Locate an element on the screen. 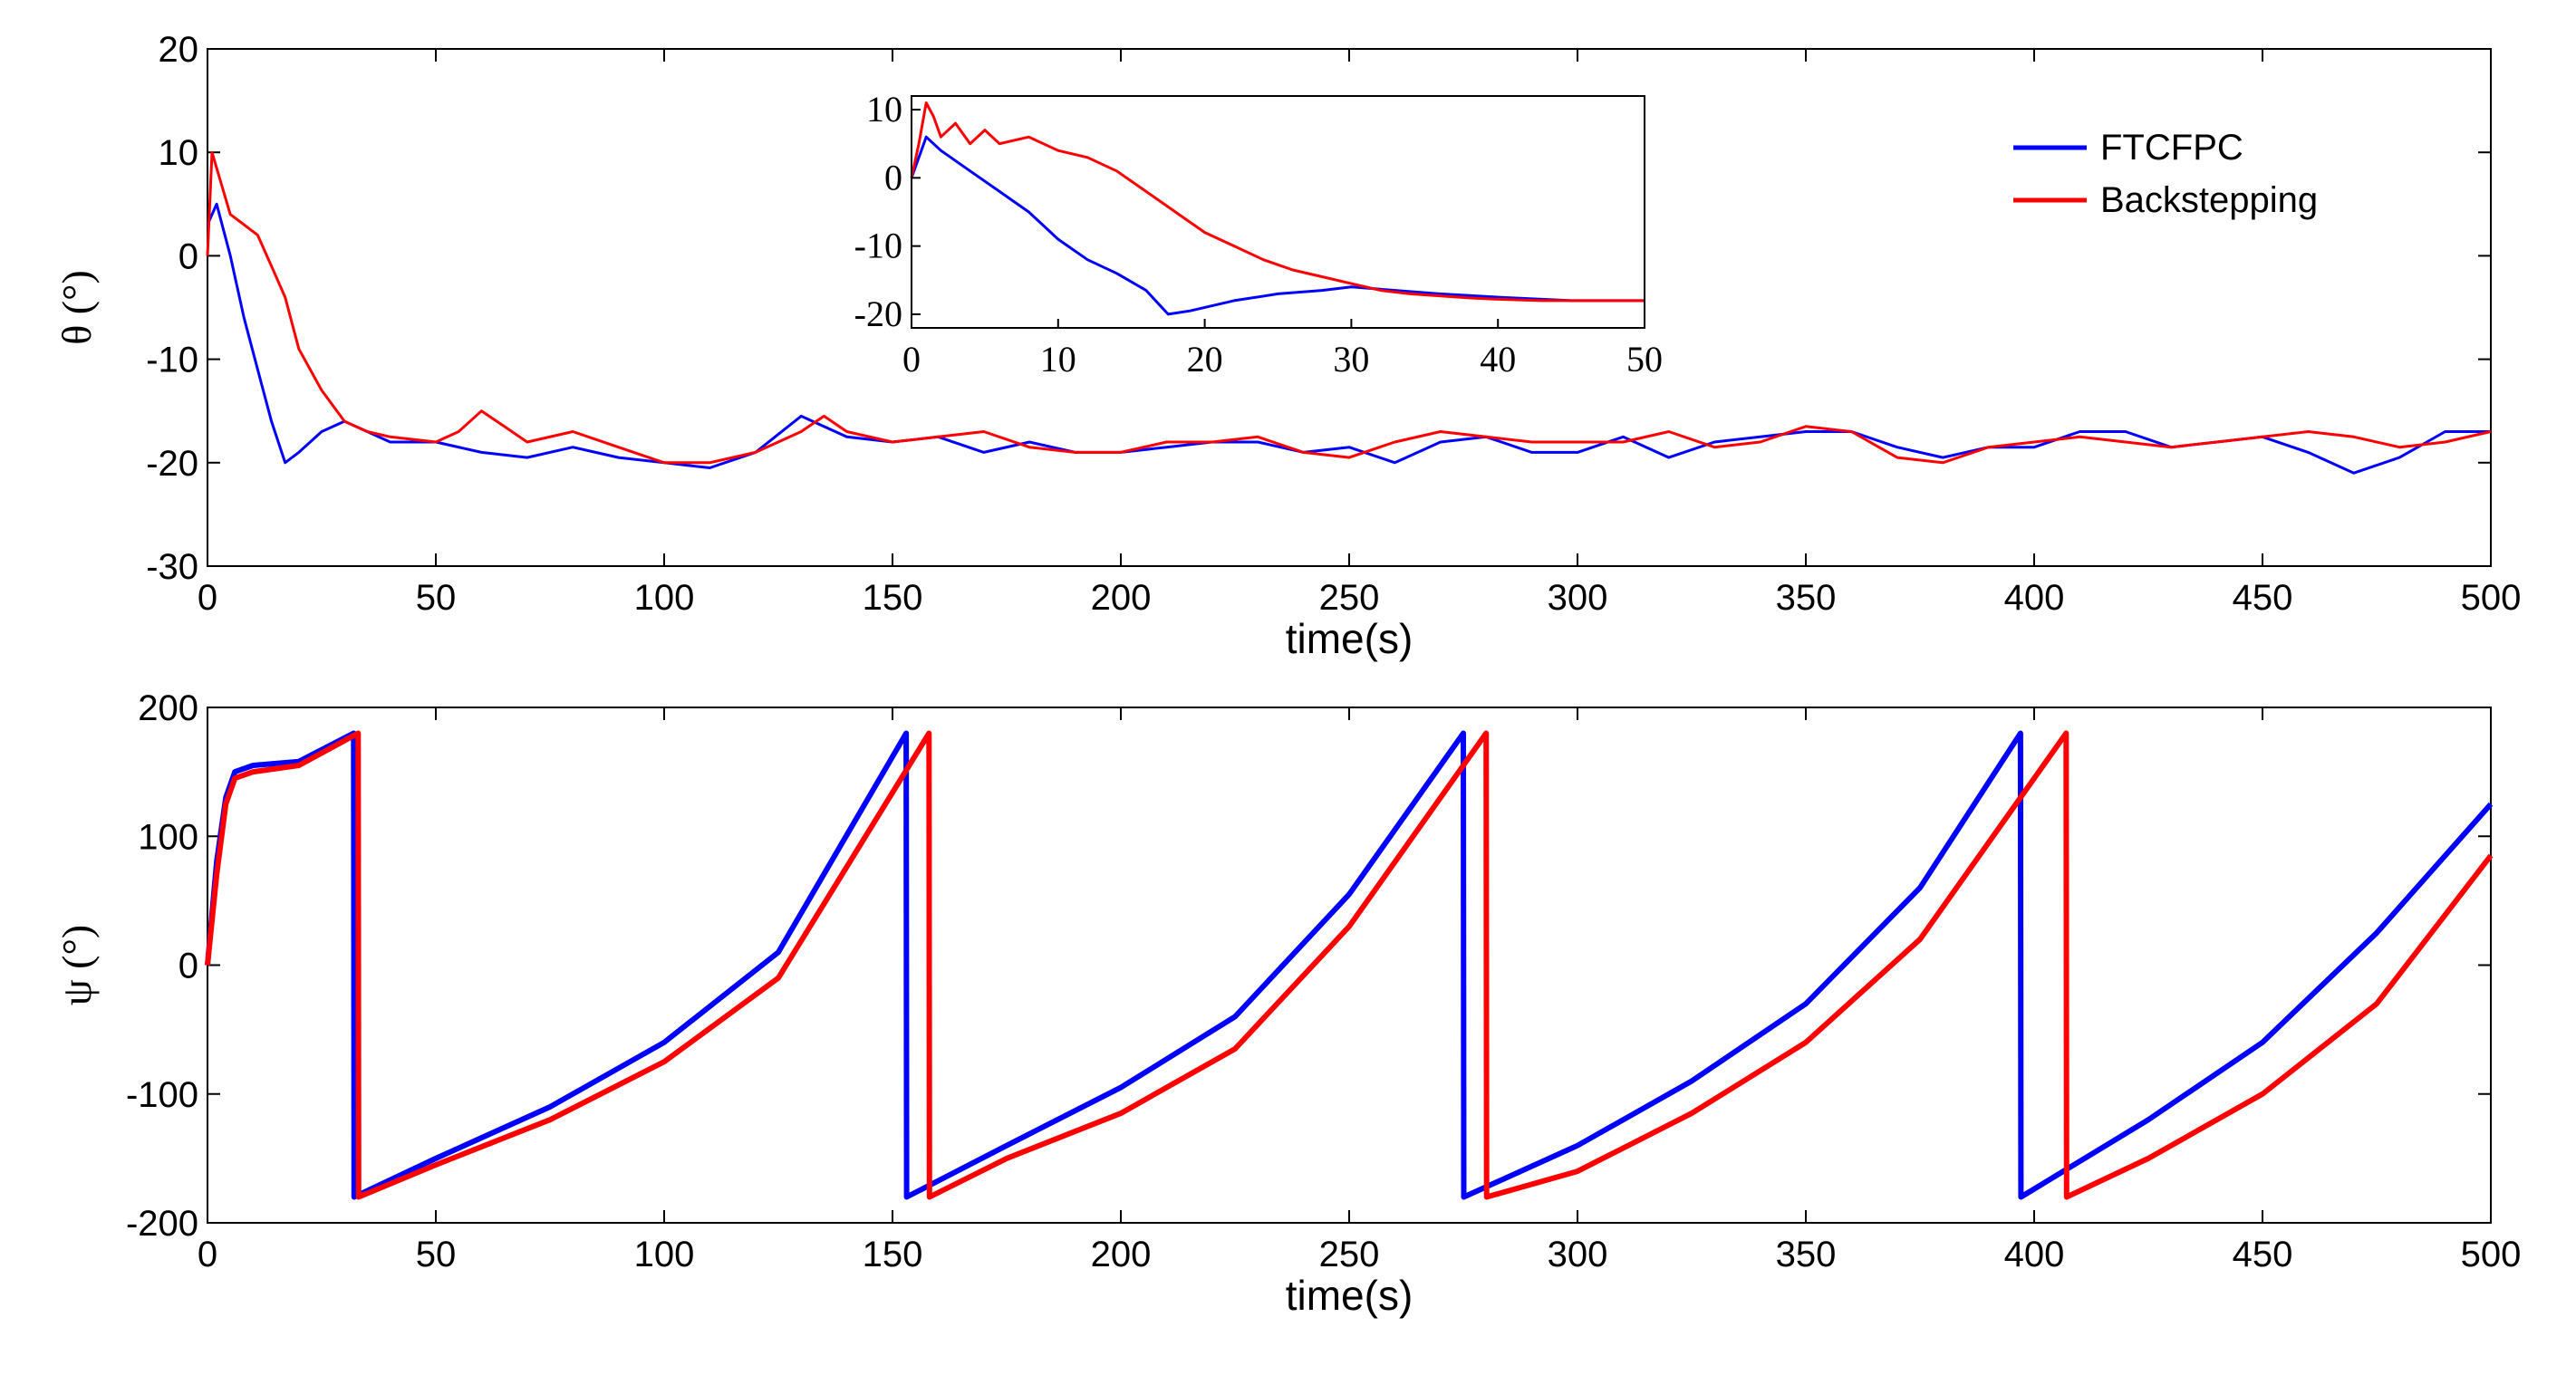 This screenshot has width=2576, height=1375. theta-x-tick-label: 350 is located at coordinates (1806, 598).